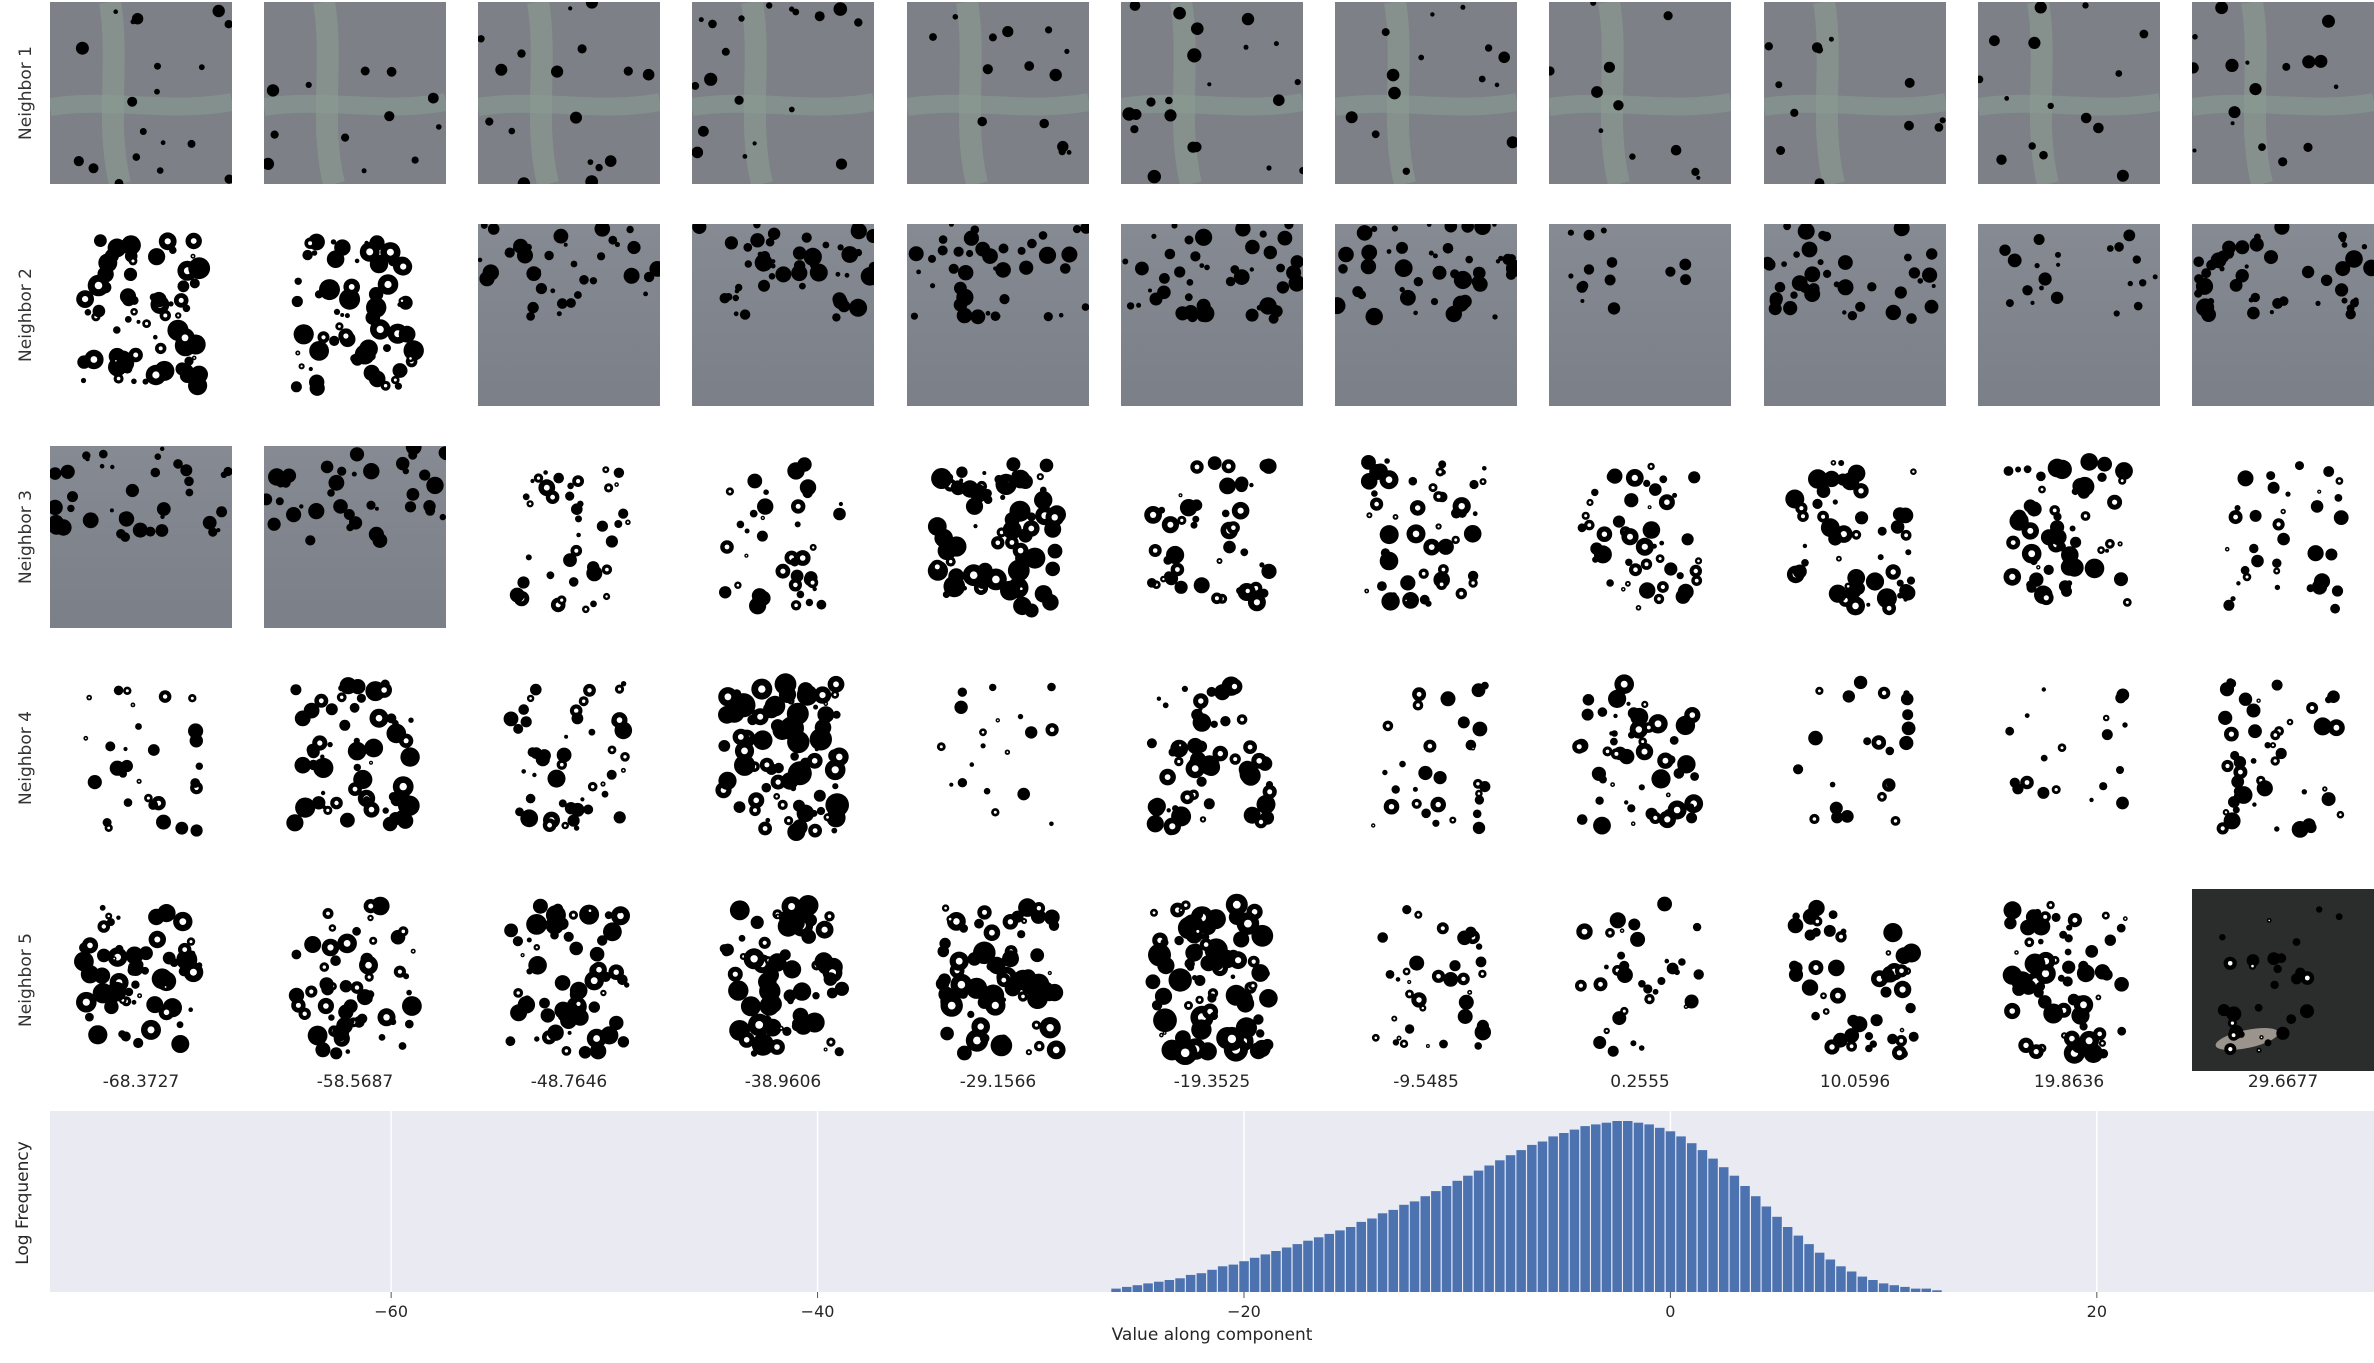 The image size is (2374, 1363). I want to click on column-value-label: -58.5687, so click(355, 1082).